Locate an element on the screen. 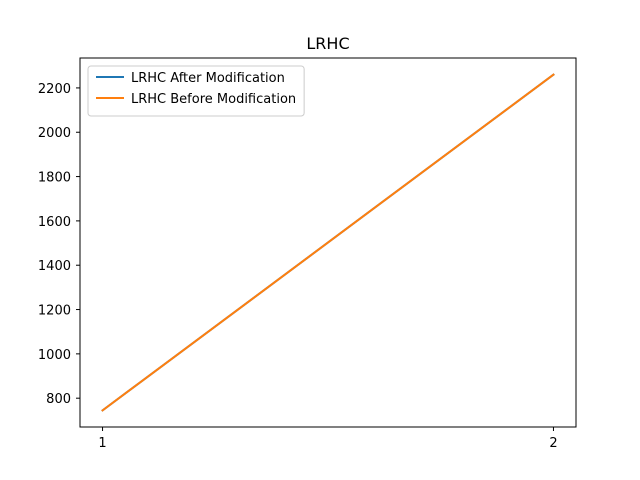 This screenshot has height=480, width=640. legend-label: LRHC Before Modification is located at coordinates (213, 99).